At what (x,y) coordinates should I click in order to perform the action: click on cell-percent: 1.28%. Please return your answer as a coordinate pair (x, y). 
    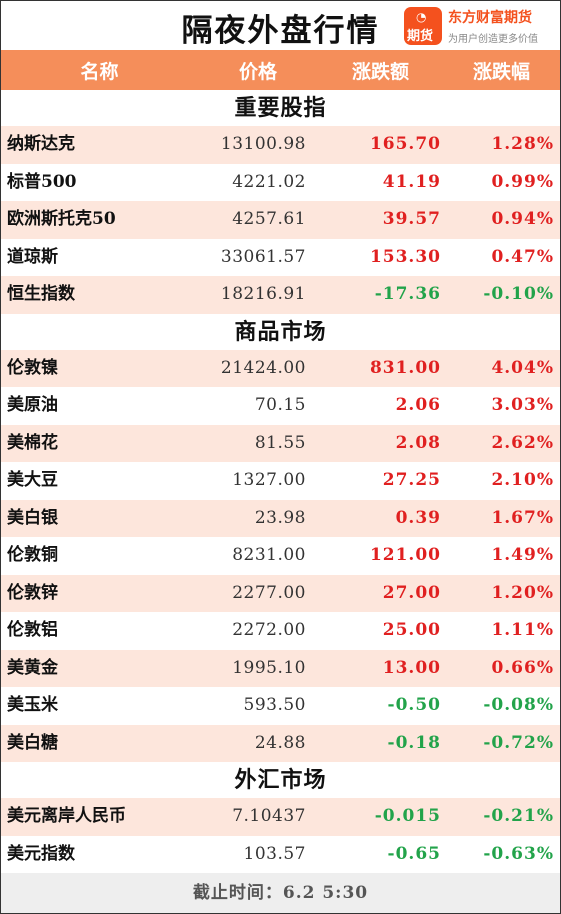
    Looking at the image, I should click on (522, 144).